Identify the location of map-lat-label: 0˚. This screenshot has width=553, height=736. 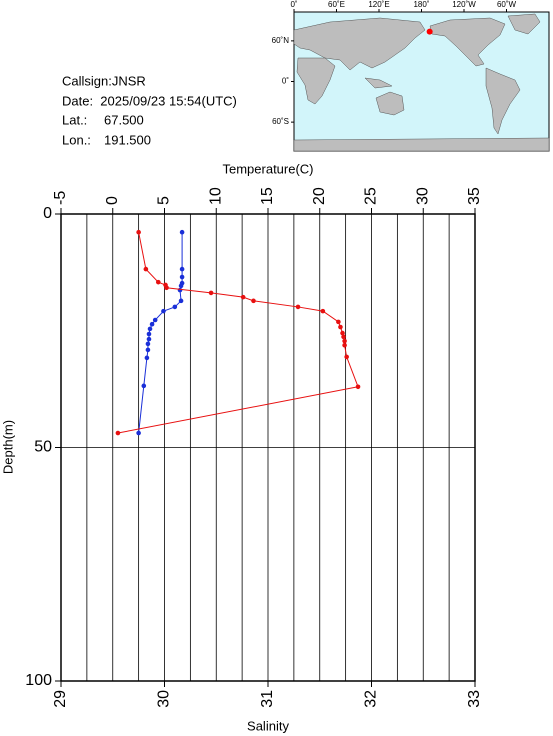
(285, 81).